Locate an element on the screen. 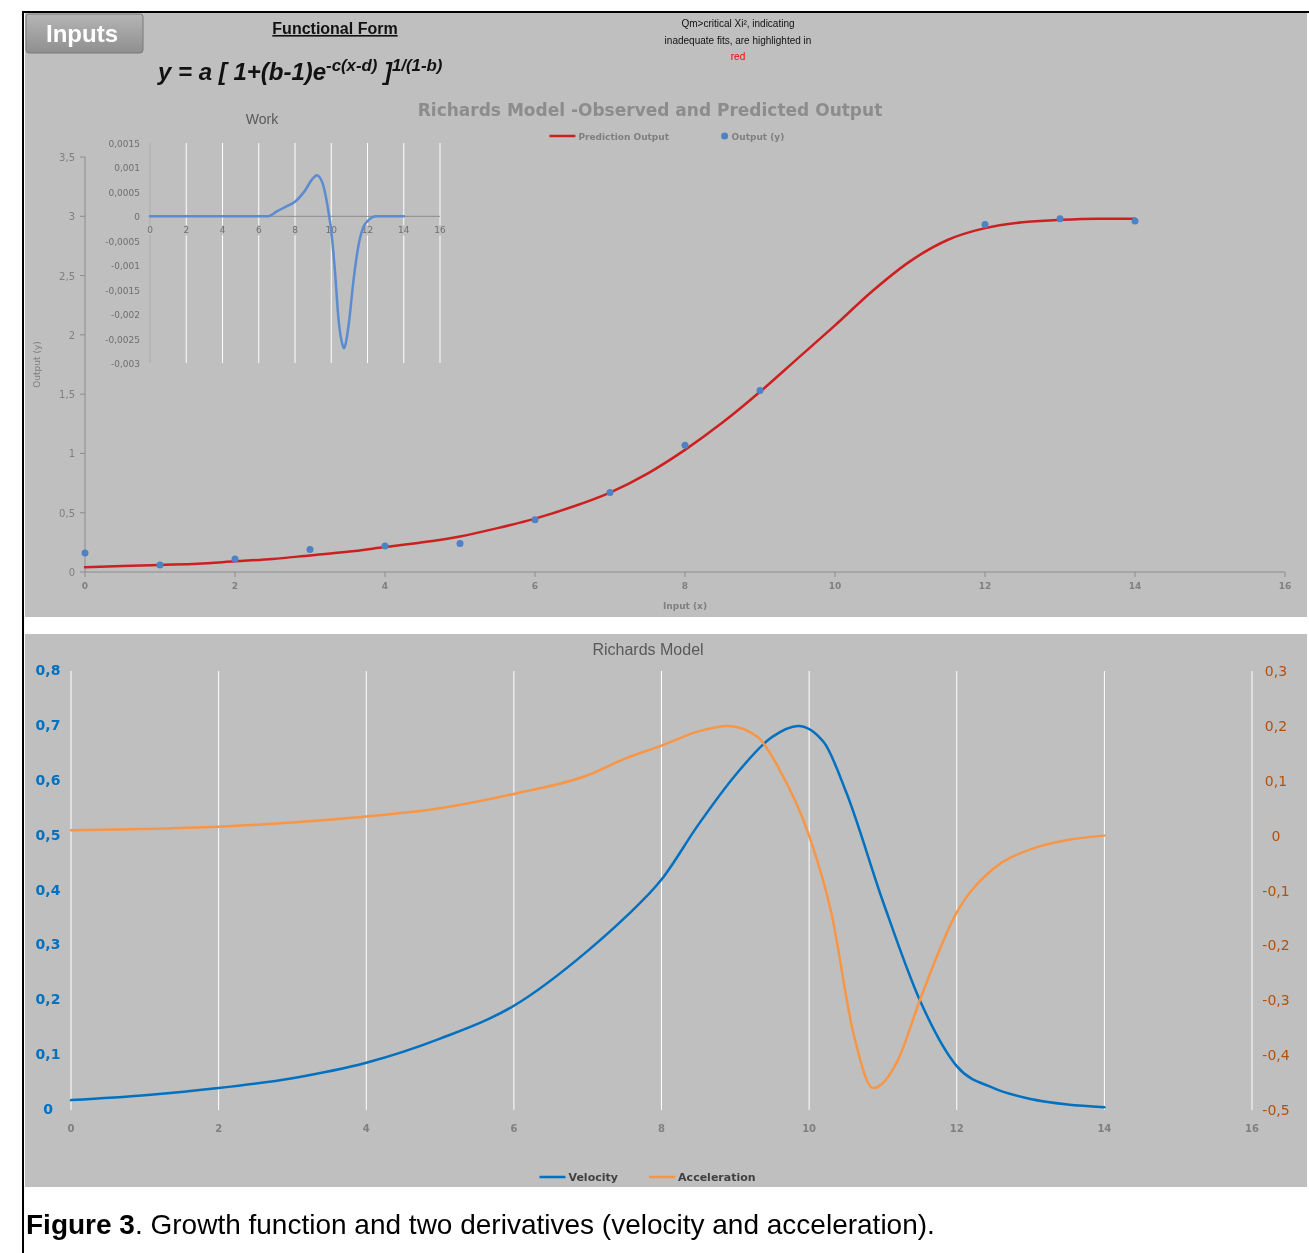 This screenshot has height=1253, width=1309. x-axis-title: Input (x) is located at coordinates (685, 606).